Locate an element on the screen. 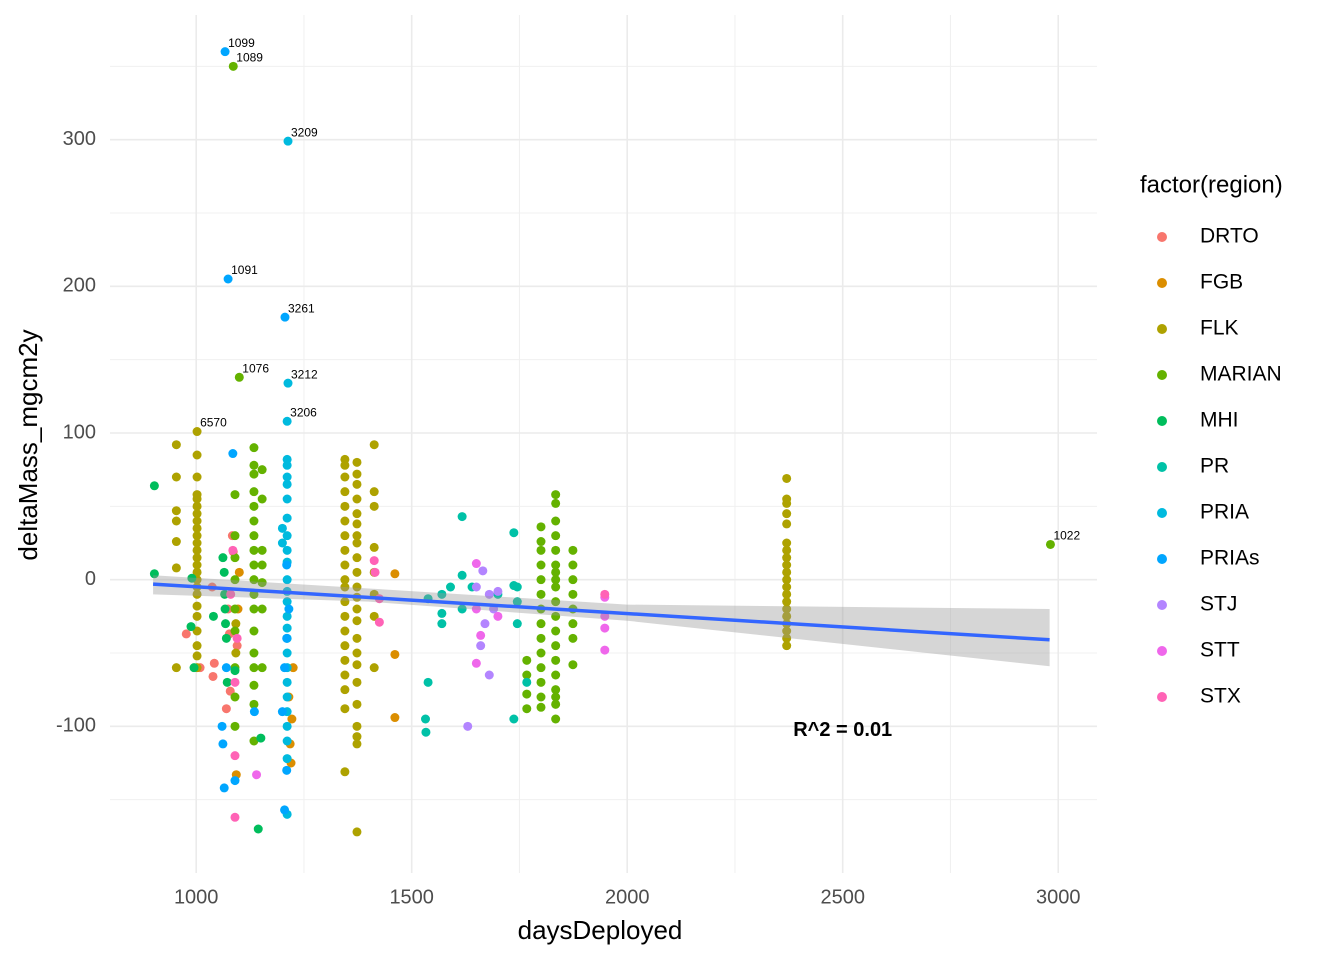 The image size is (1344, 960). point-label: 1076 is located at coordinates (255, 368).